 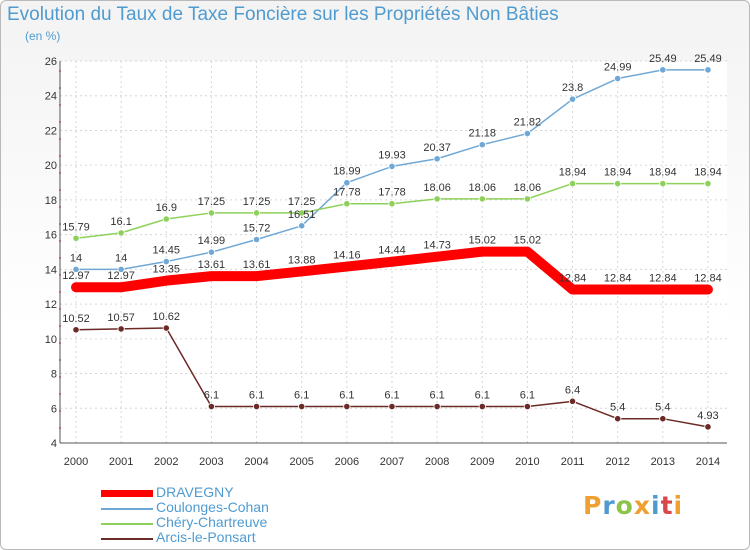 I want to click on data-label: 4.93, so click(x=707, y=416).